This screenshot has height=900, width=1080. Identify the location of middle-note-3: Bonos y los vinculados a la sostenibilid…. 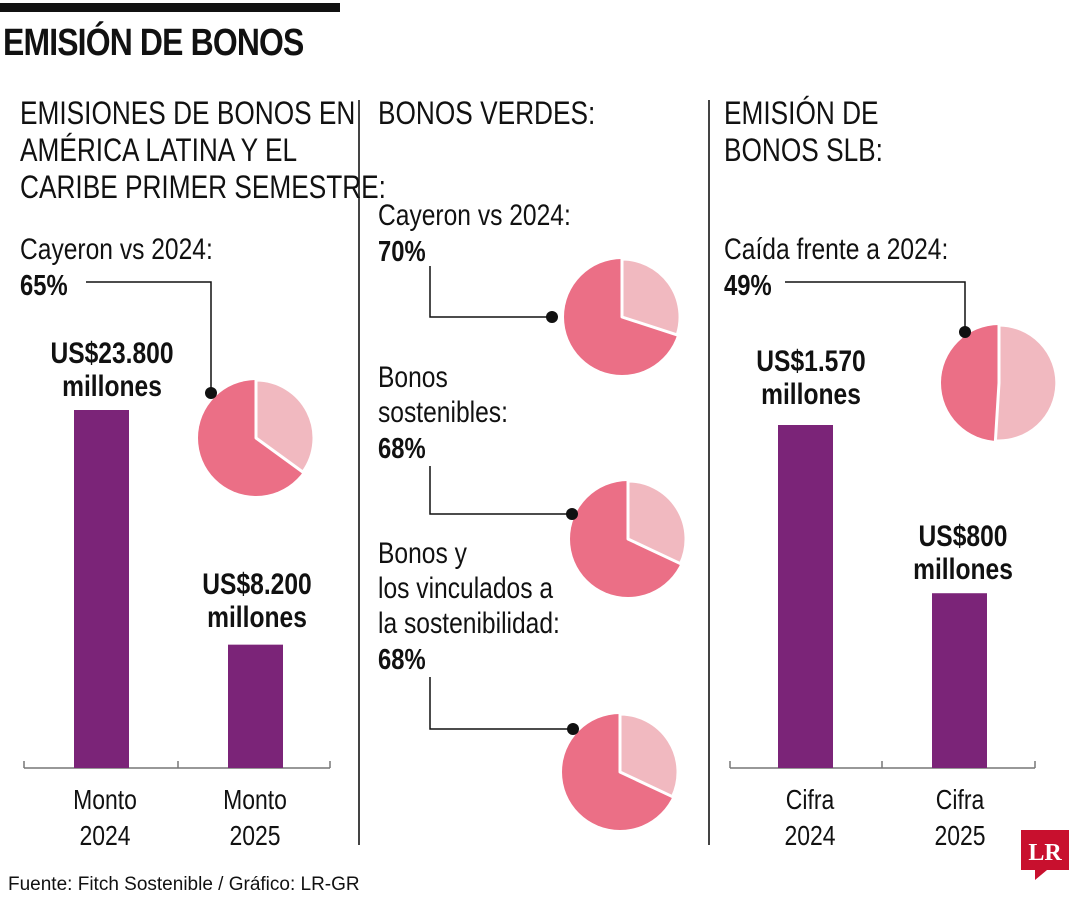
(469, 588).